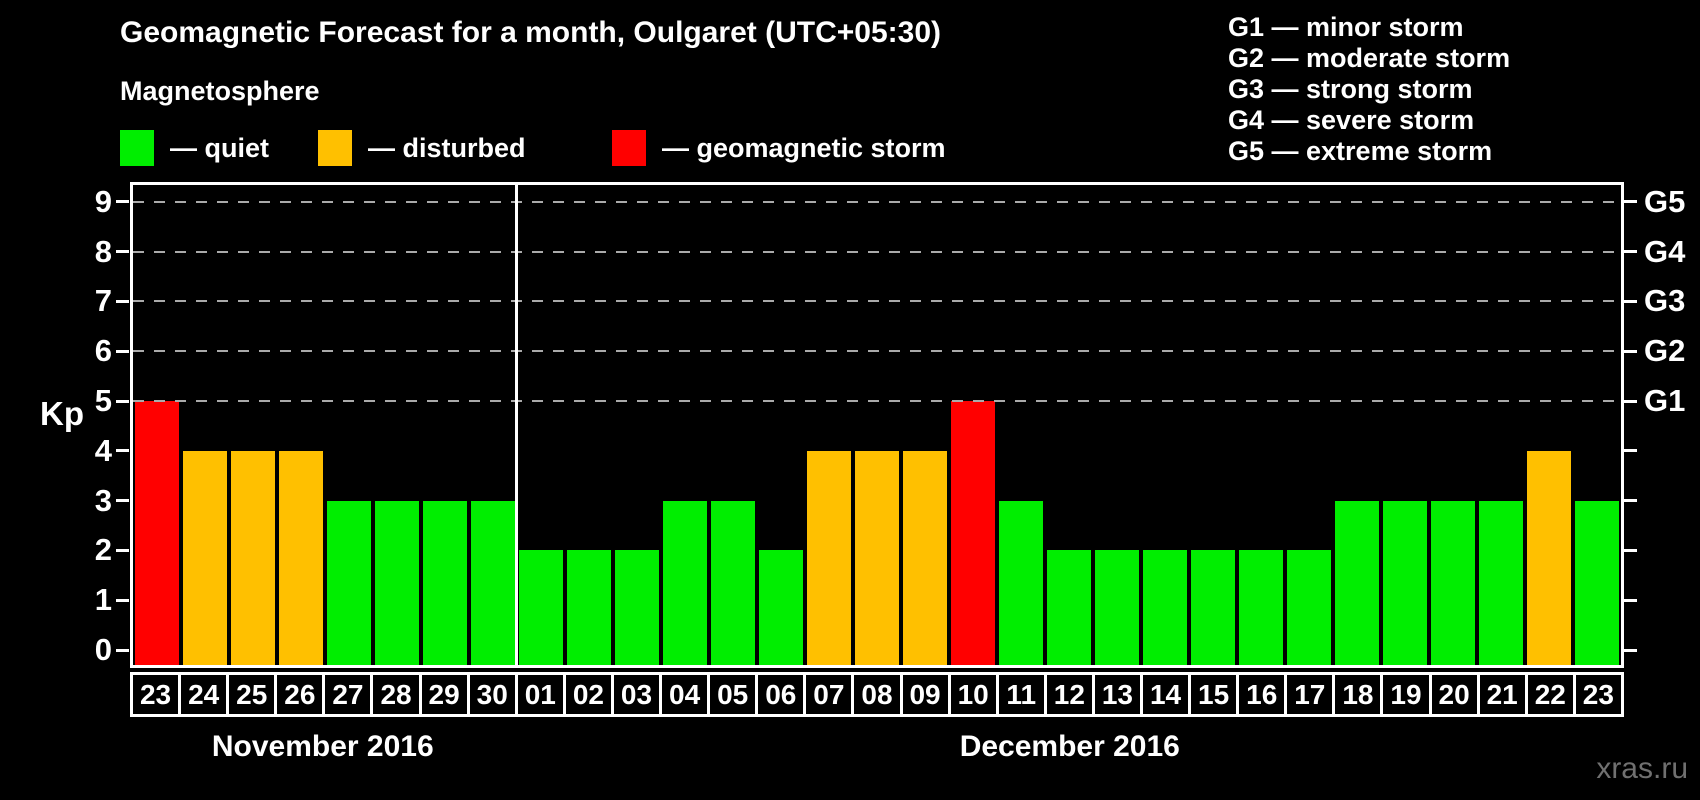 The height and width of the screenshot is (800, 1700). What do you see at coordinates (1069, 746) in the screenshot?
I see `month-label-2: December 2016` at bounding box center [1069, 746].